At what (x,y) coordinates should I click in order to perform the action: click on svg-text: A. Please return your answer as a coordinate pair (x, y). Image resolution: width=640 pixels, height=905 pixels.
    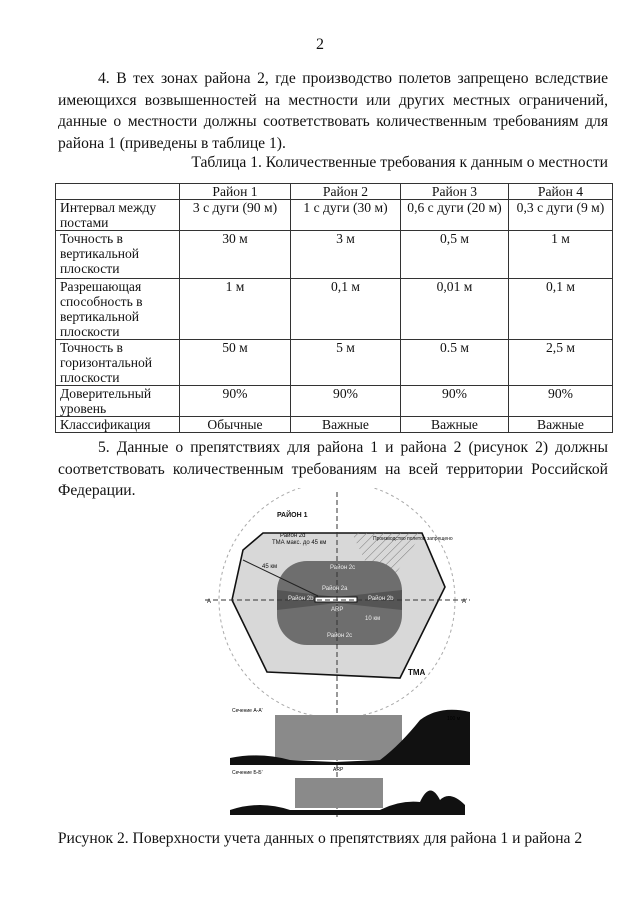
    Looking at the image, I should click on (209, 602).